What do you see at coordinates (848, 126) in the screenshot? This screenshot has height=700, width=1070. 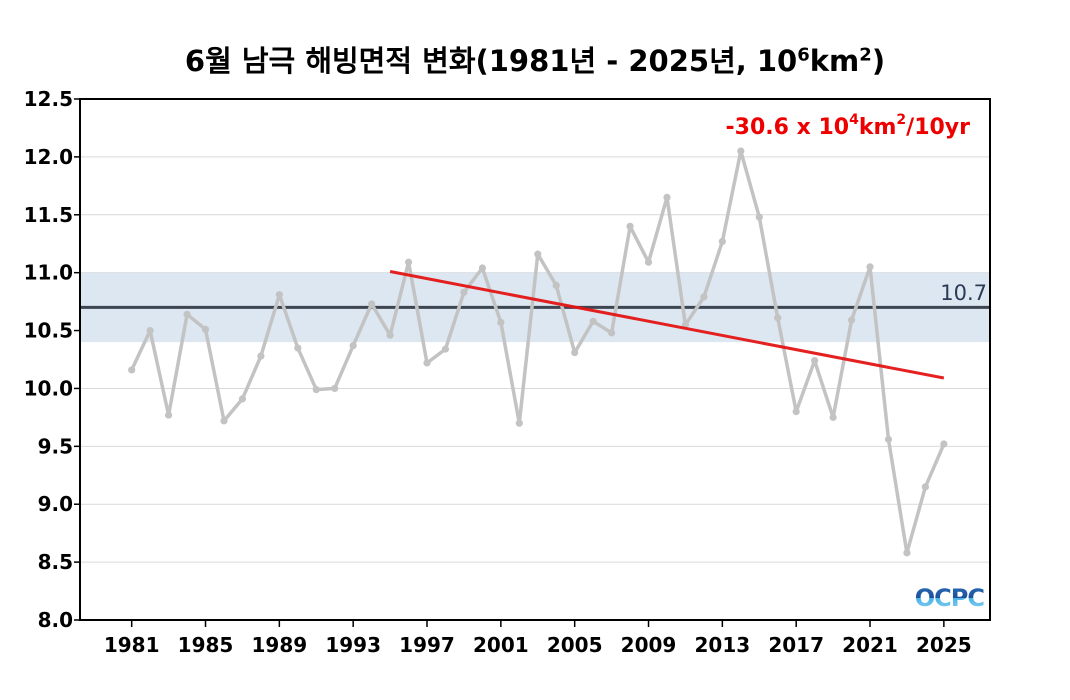 I see `trend-label: -30.6 x 104km2/10yr` at bounding box center [848, 126].